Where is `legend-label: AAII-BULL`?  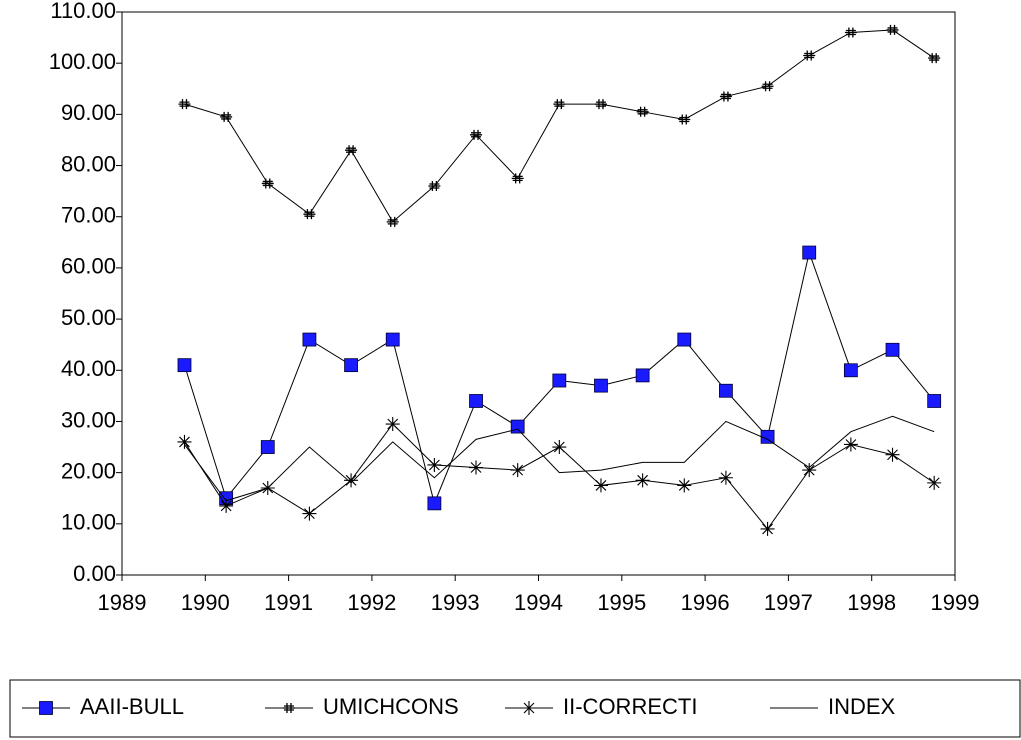 legend-label: AAII-BULL is located at coordinates (132, 706).